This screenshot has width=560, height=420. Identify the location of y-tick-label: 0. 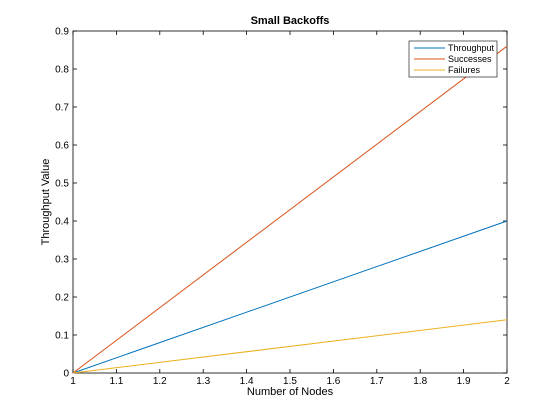
(66, 374).